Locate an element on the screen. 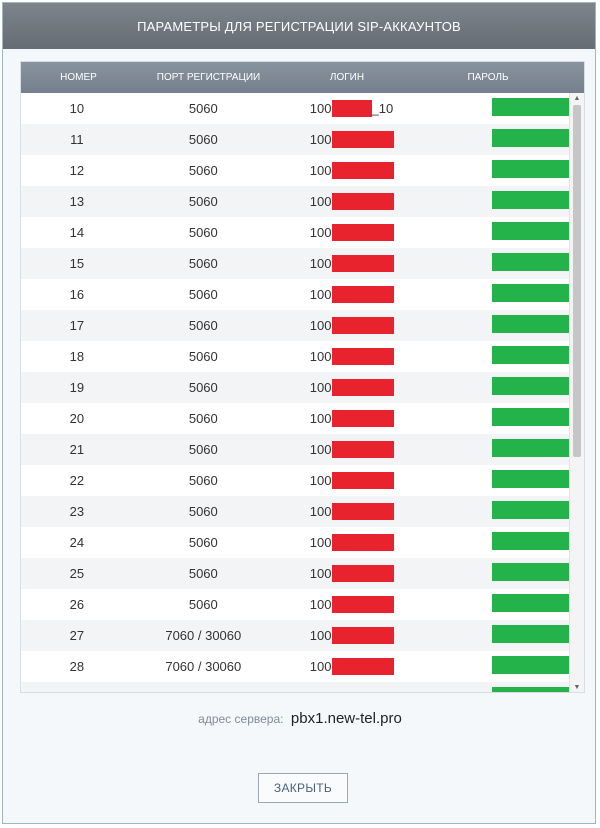  row-number: 26 is located at coordinates (77, 604).